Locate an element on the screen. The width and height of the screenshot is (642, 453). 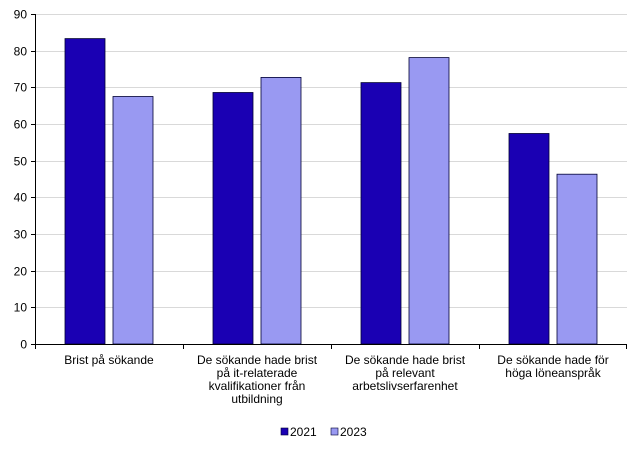
y-tick-label: 30 is located at coordinates (21, 235).